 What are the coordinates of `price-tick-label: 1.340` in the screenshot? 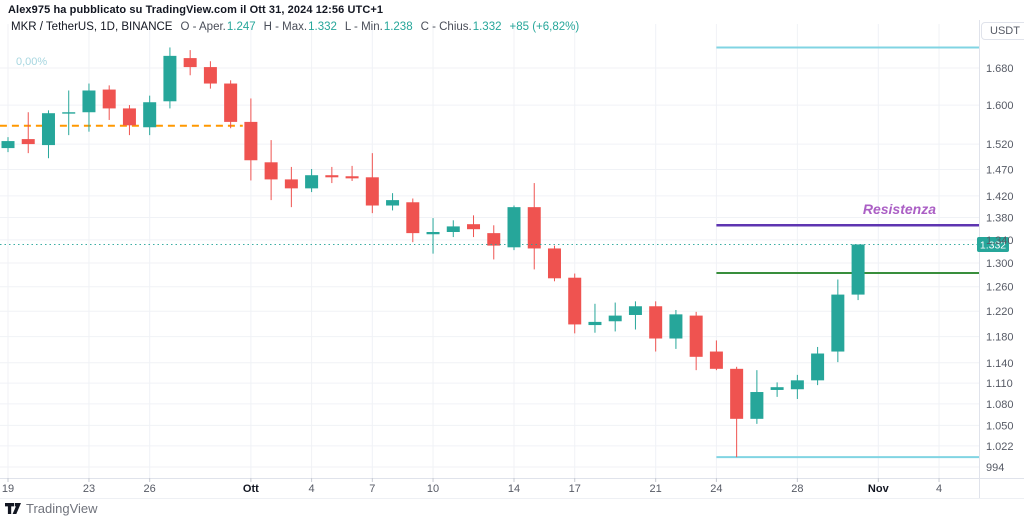 It's located at (1000, 241).